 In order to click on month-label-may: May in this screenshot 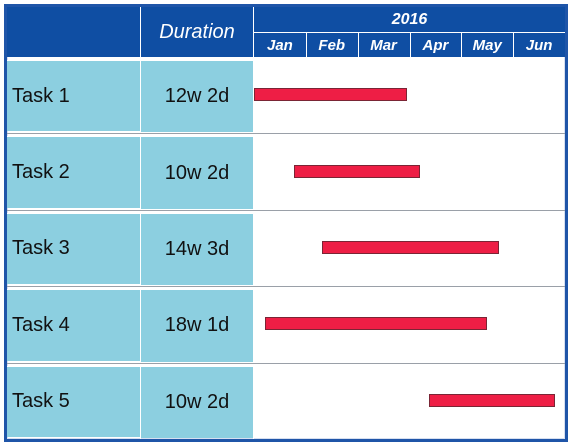, I will do `click(487, 45)`.